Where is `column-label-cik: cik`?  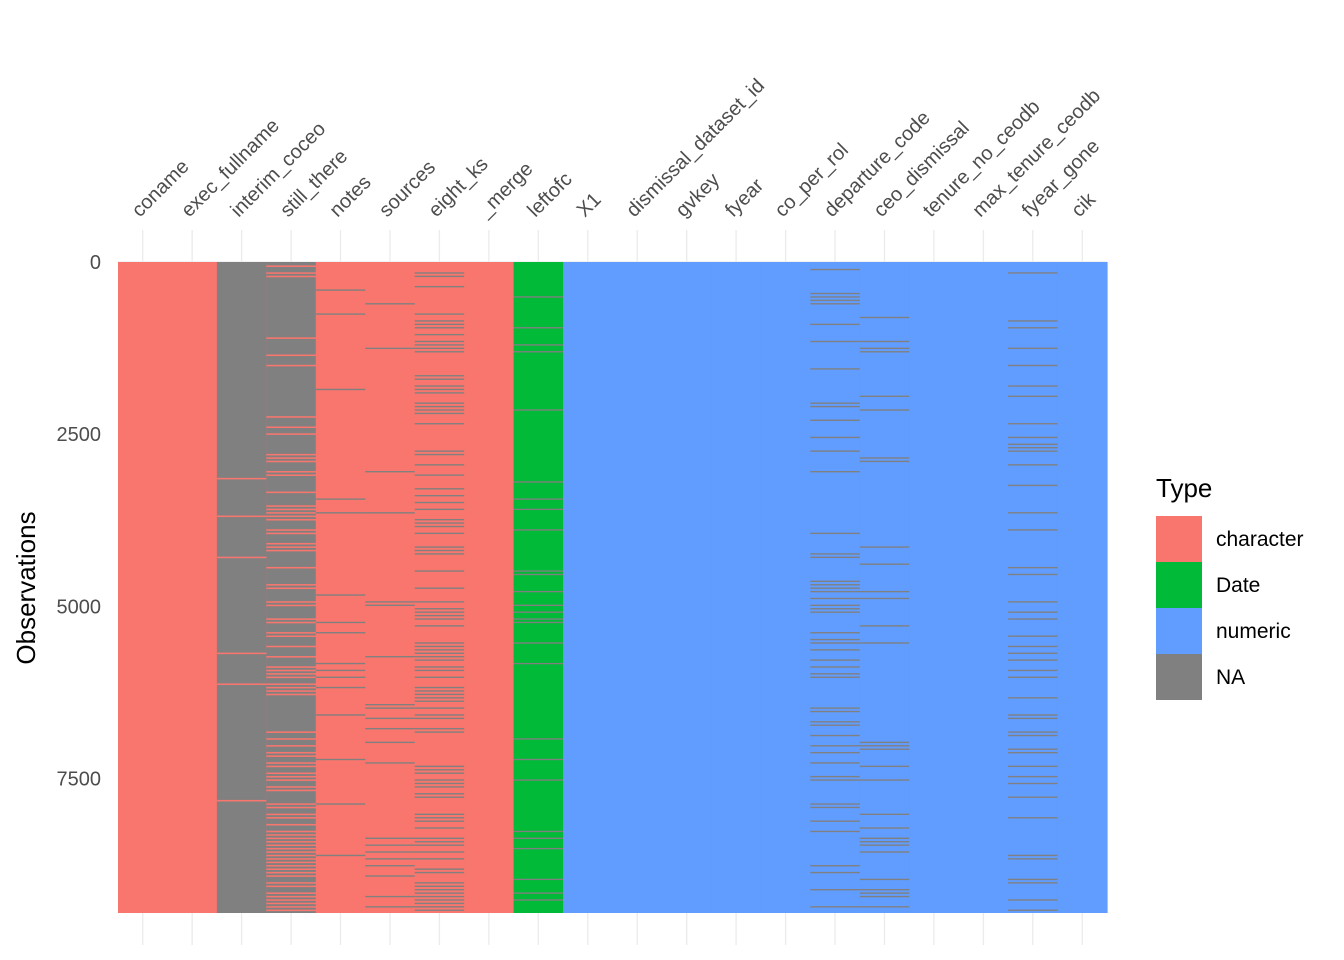 column-label-cik: cik is located at coordinates (1084, 205).